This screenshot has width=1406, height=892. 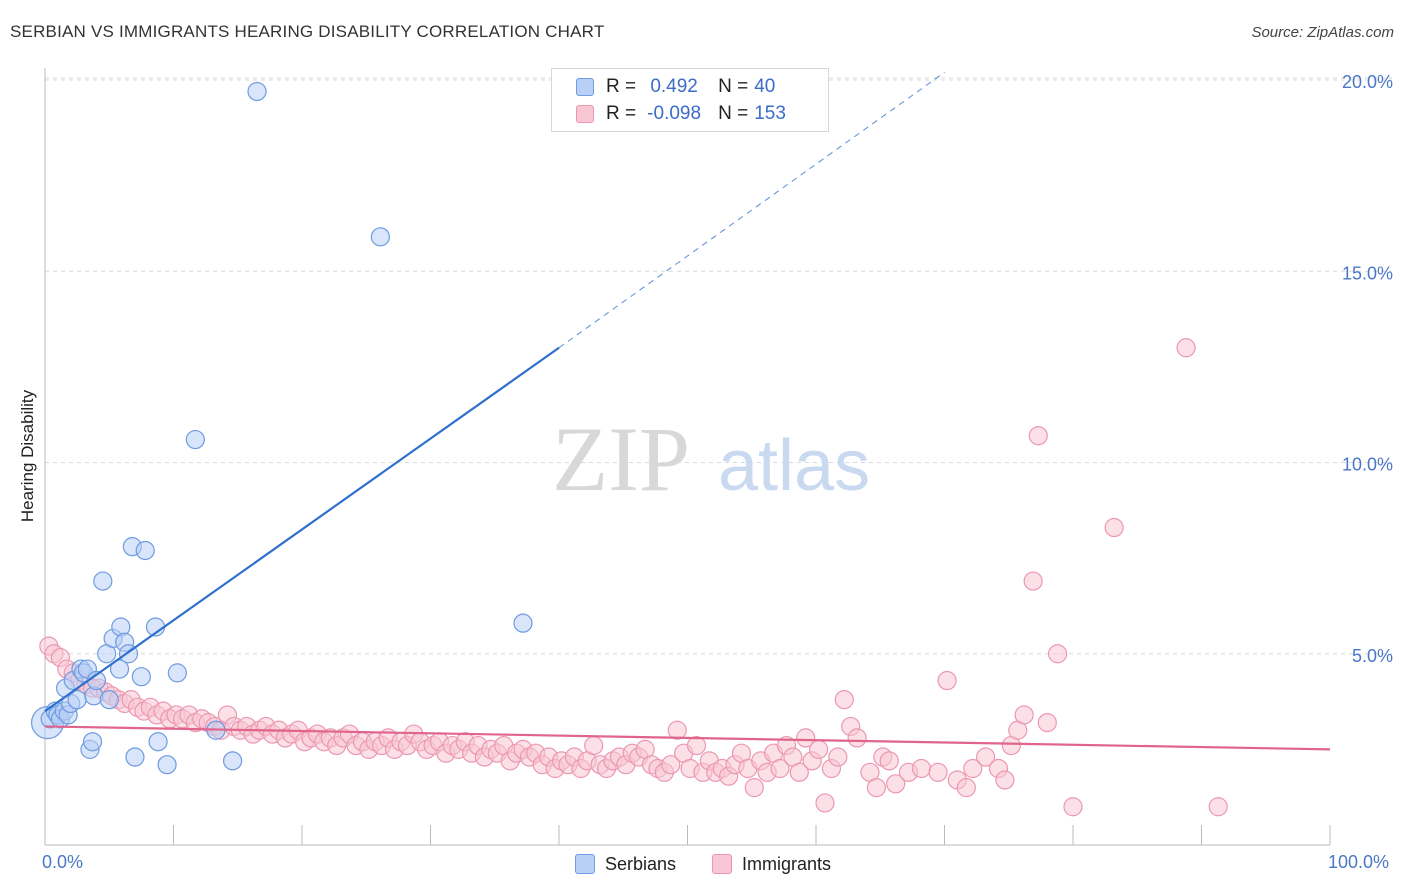 What do you see at coordinates (770, 113) in the screenshot?
I see `n-value: 153` at bounding box center [770, 113].